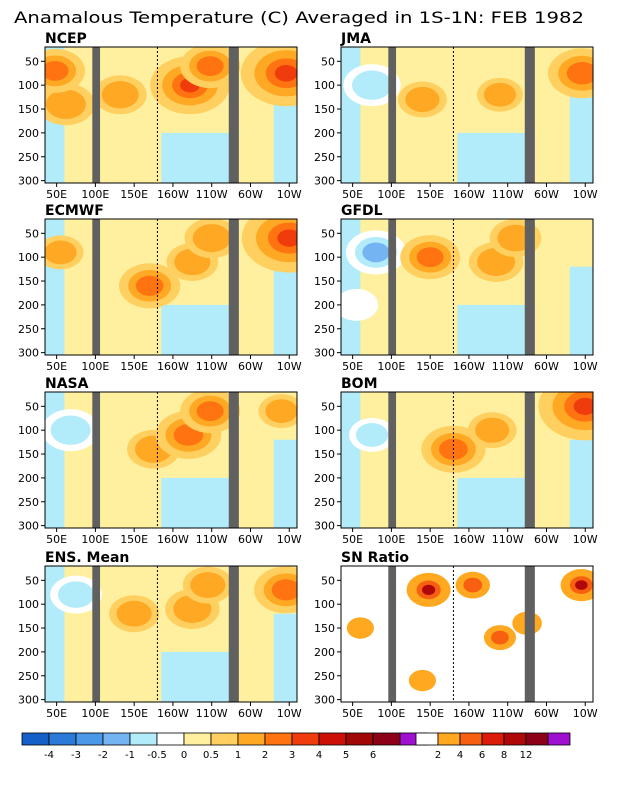 This screenshot has height=800, width=618. I want to click on anomaly-colorbar: -4 -3 -2 -1 -0.5 0 0.5 1 2 3 4 5 6, so click(224, 746).